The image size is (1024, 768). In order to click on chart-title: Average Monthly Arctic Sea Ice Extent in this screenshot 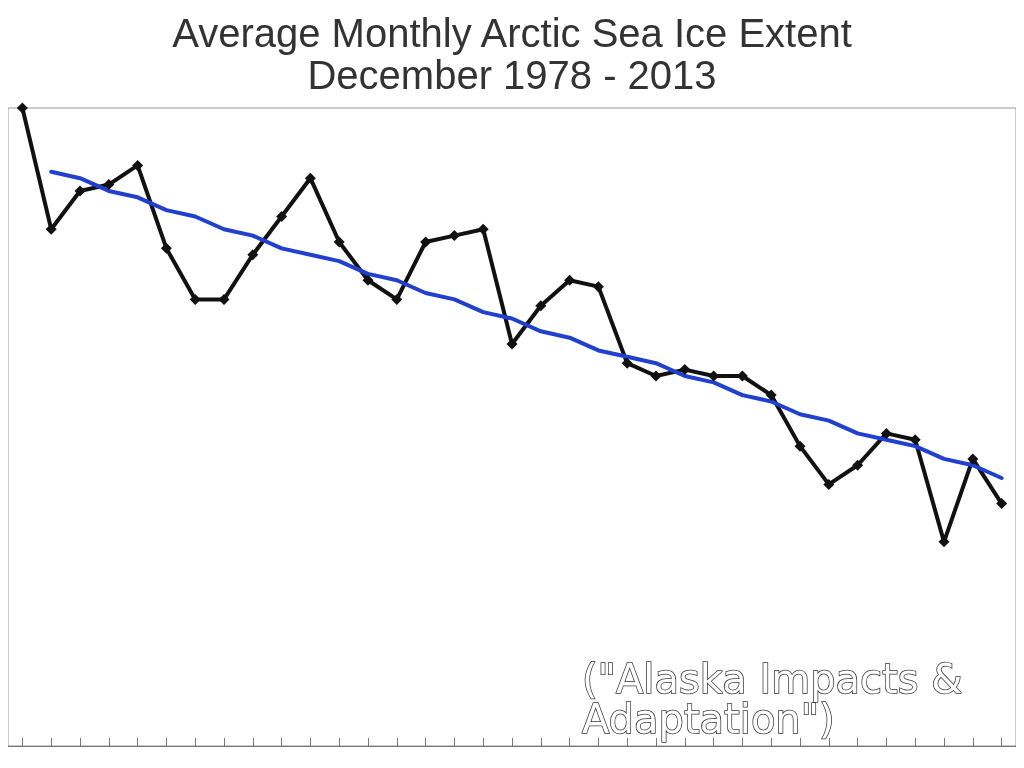, I will do `click(512, 33)`.